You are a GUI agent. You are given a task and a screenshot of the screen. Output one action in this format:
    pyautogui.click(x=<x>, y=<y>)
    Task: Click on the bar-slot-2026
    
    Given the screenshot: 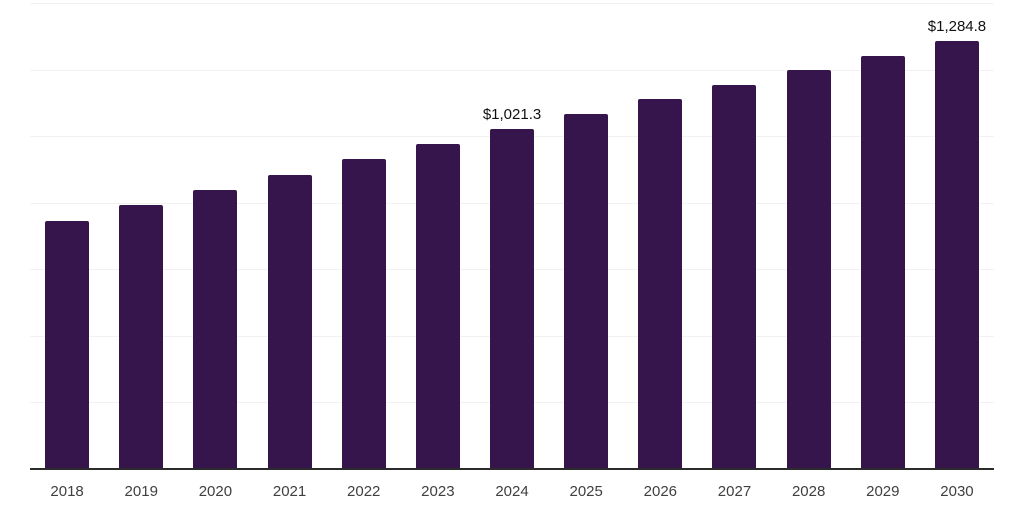 What is the action you would take?
    pyautogui.click(x=660, y=236)
    